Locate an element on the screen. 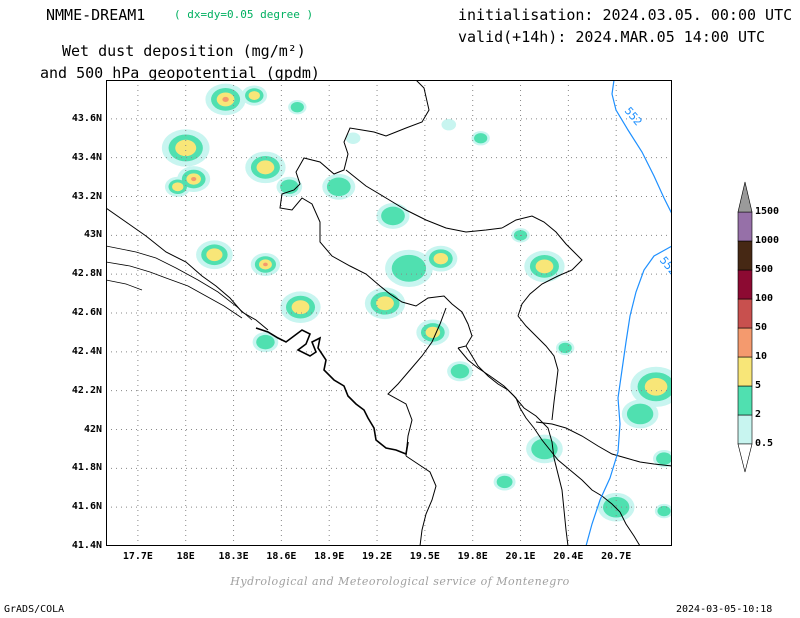  border-kosovo-east is located at coordinates (538, 368).